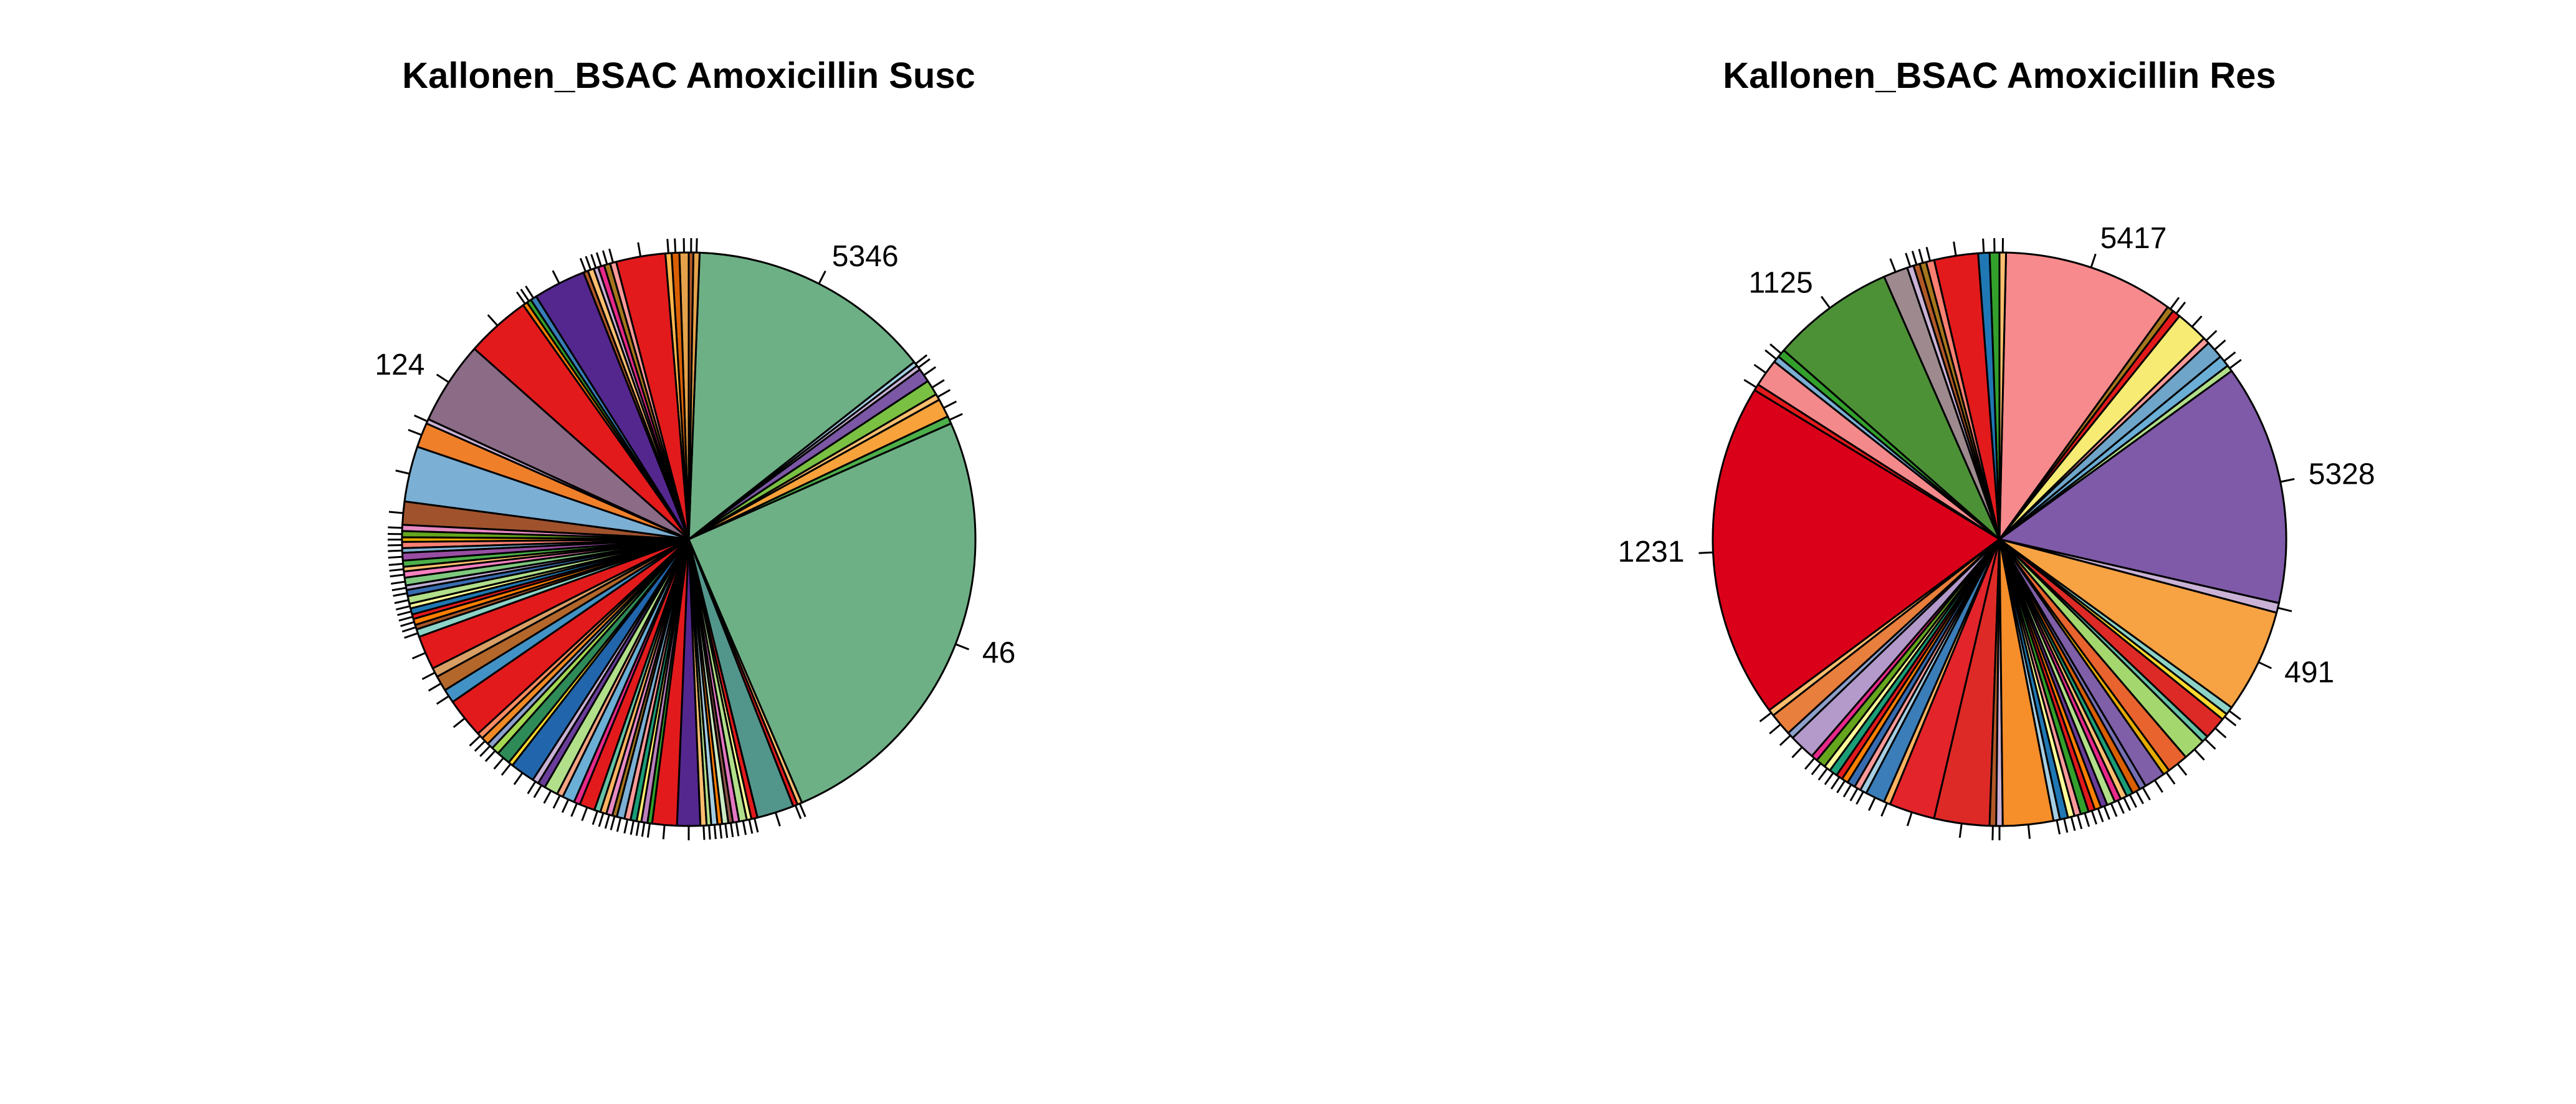 Image resolution: width=2576 pixels, height=1104 pixels. I want to click on pie-slice-label: 124, so click(399, 365).